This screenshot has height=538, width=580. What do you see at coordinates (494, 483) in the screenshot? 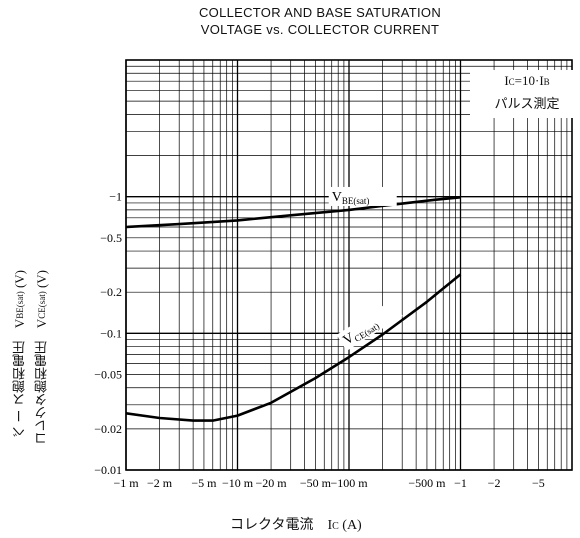
I see `x-tick-label: −2` at bounding box center [494, 483].